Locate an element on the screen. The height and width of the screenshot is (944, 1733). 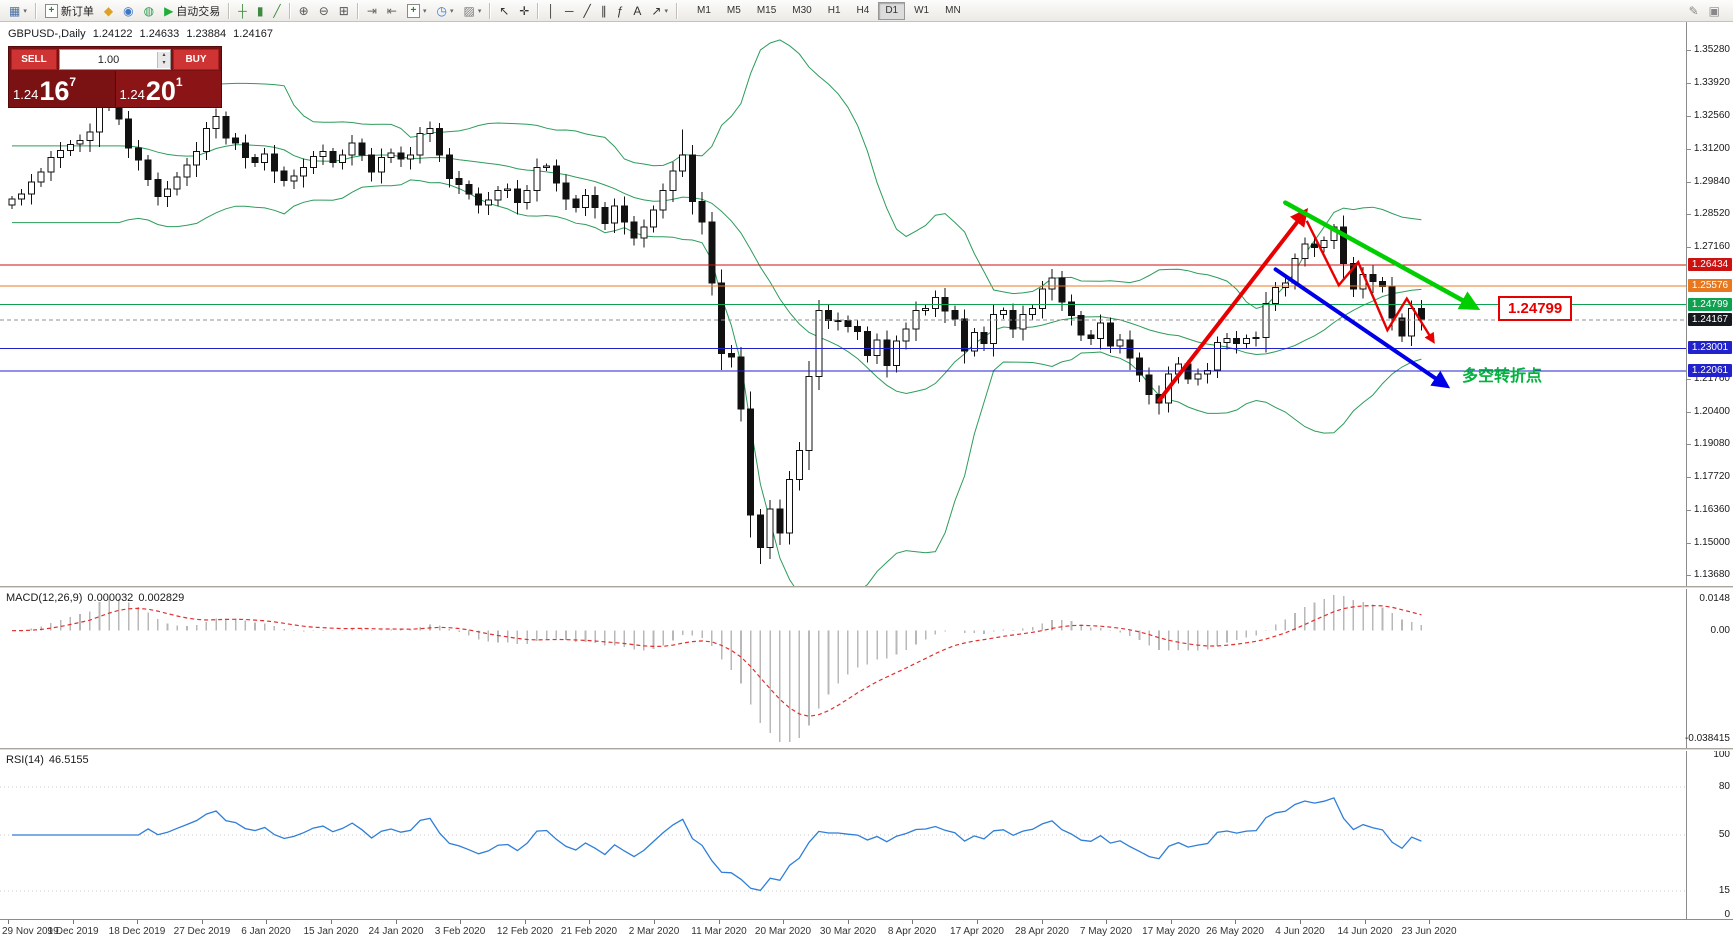
tile-windows-button: ⊞ is located at coordinates (344, 10).